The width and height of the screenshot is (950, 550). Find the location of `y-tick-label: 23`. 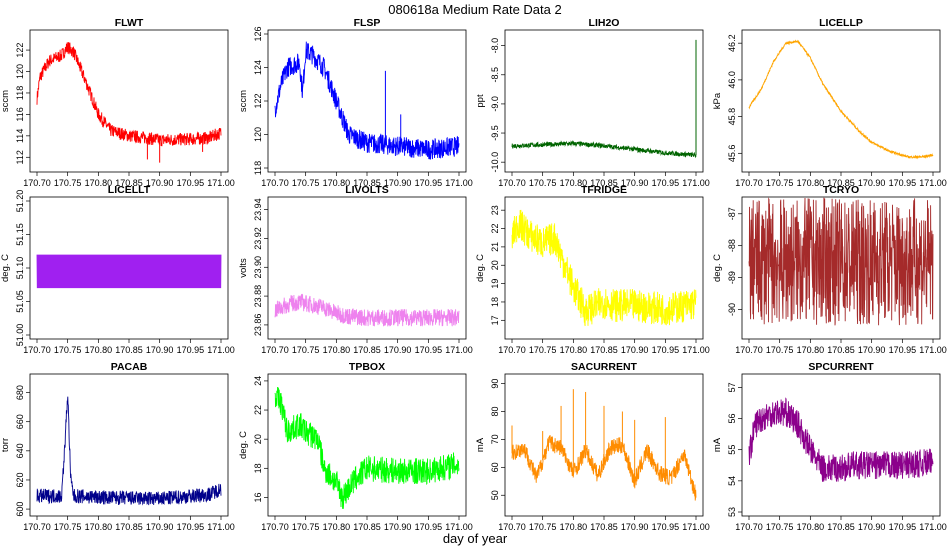

y-tick-label: 23 is located at coordinates (495, 210).